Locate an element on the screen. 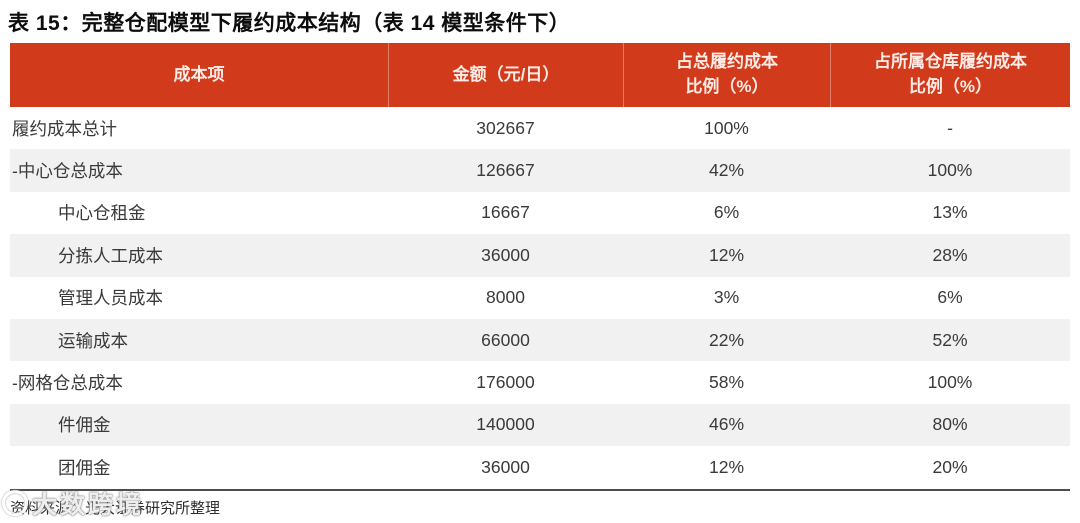 This screenshot has height=523, width=1080. table-row: 中心仓租金 16667 6% 13% is located at coordinates (540, 213).